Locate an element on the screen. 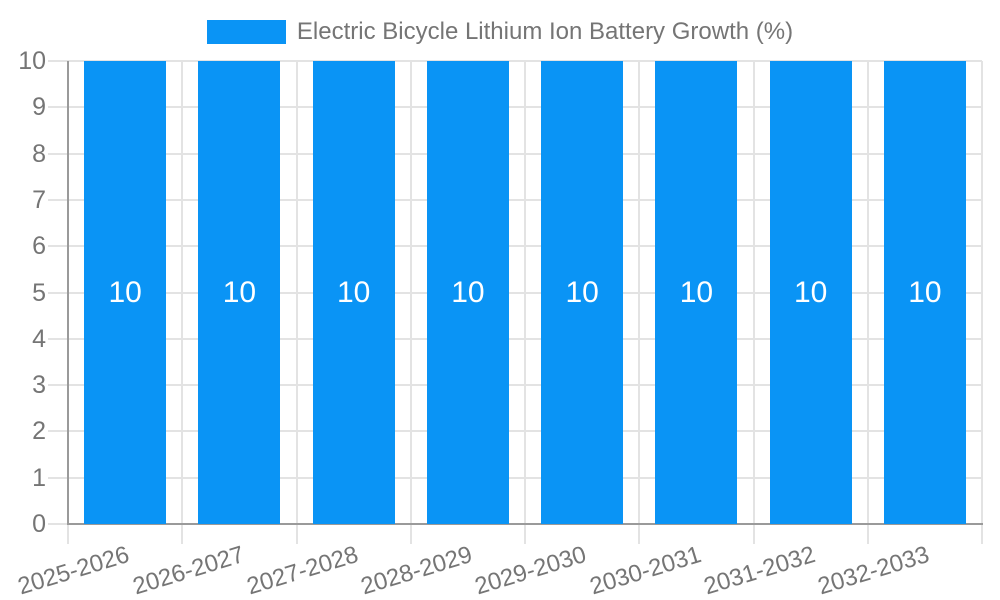 This screenshot has width=1000, height=600. y-tick-label: 1 is located at coordinates (39, 477).